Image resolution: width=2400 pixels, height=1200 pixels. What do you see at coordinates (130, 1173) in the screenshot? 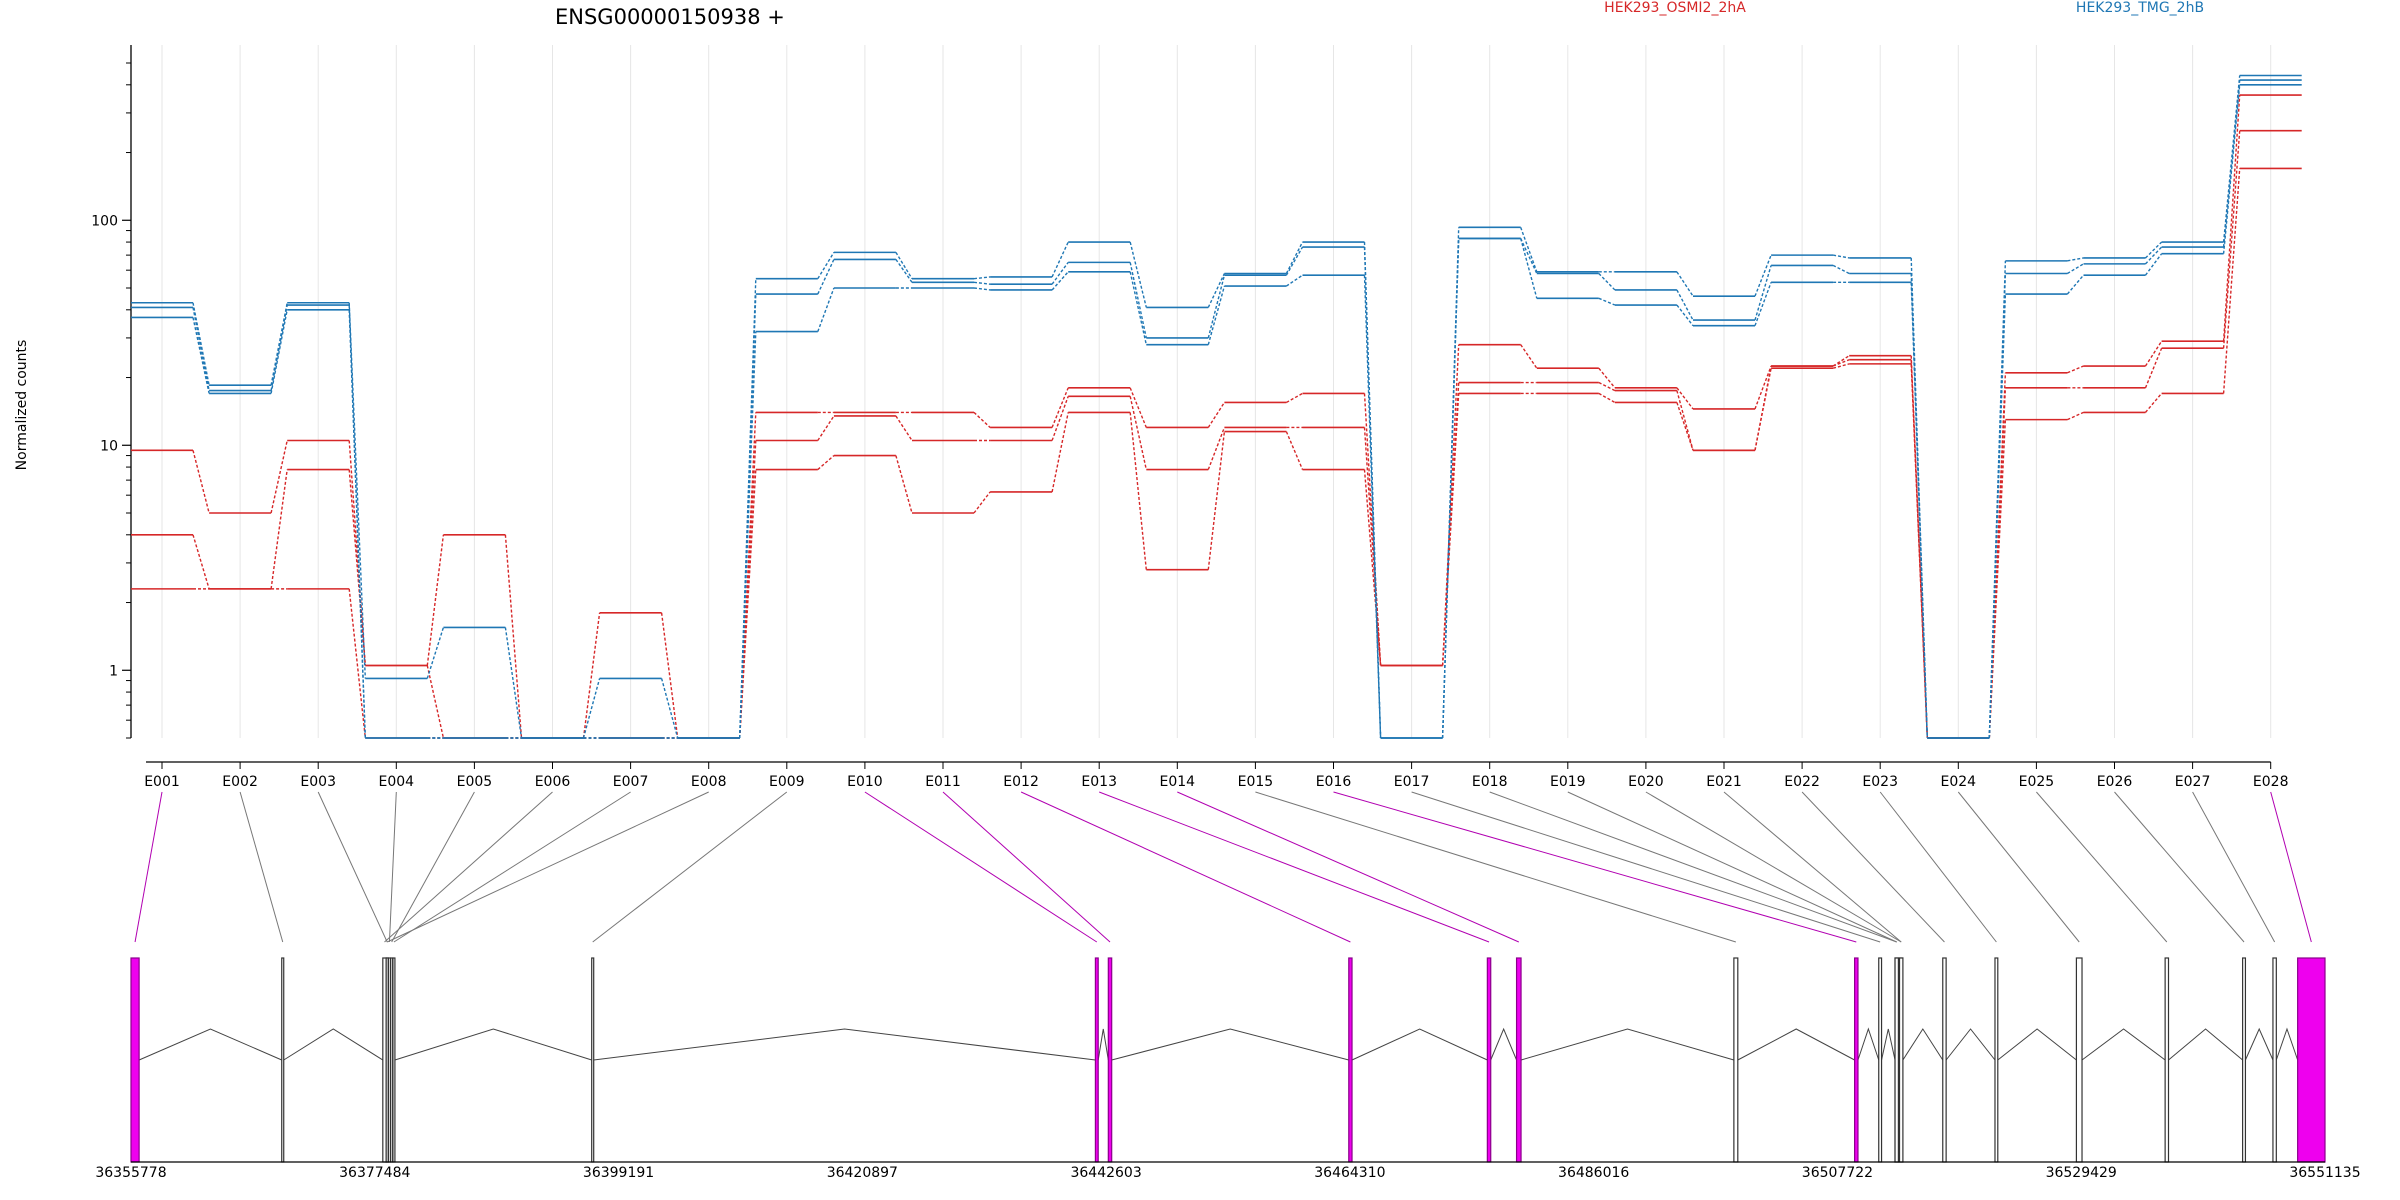
I see `genomic-tick-label: 36355778` at bounding box center [130, 1173].